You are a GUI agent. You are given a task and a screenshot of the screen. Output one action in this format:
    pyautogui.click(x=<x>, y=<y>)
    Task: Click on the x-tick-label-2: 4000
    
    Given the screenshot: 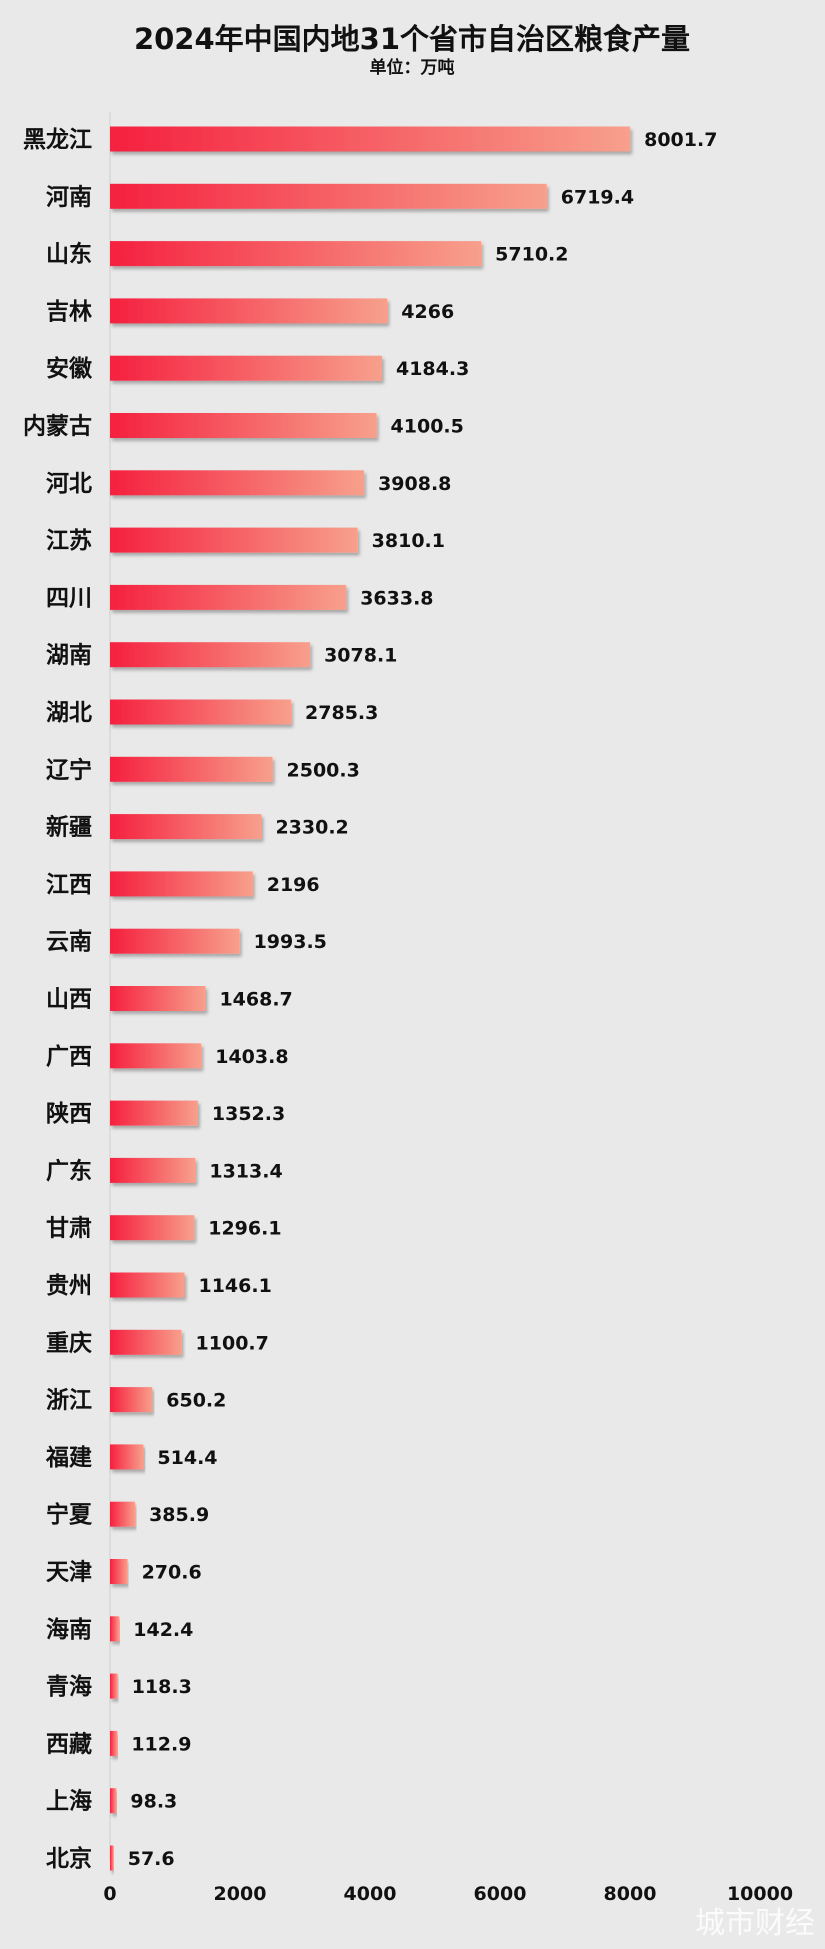 What is the action you would take?
    pyautogui.click(x=370, y=1894)
    